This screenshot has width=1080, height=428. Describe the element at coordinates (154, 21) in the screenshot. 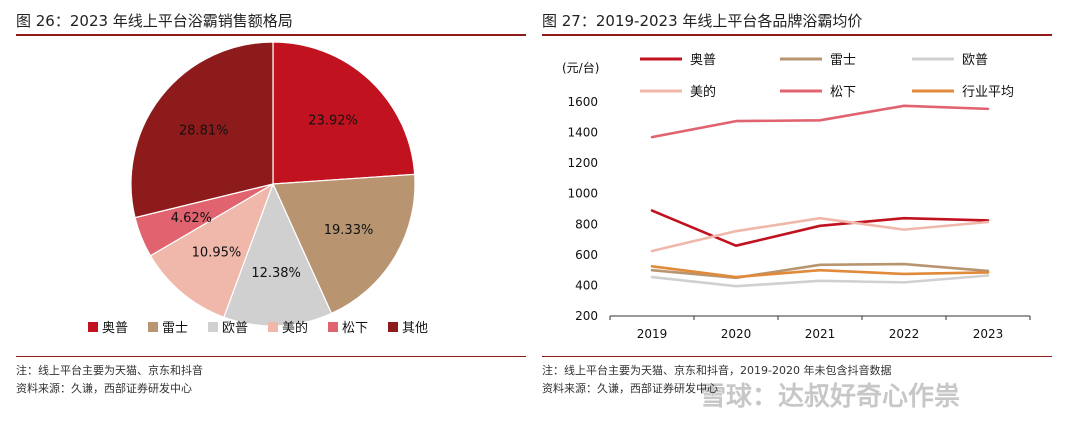

I see `pie-chart-title: 图 26：2023 年线上平台浴霸销售额格局` at that location.